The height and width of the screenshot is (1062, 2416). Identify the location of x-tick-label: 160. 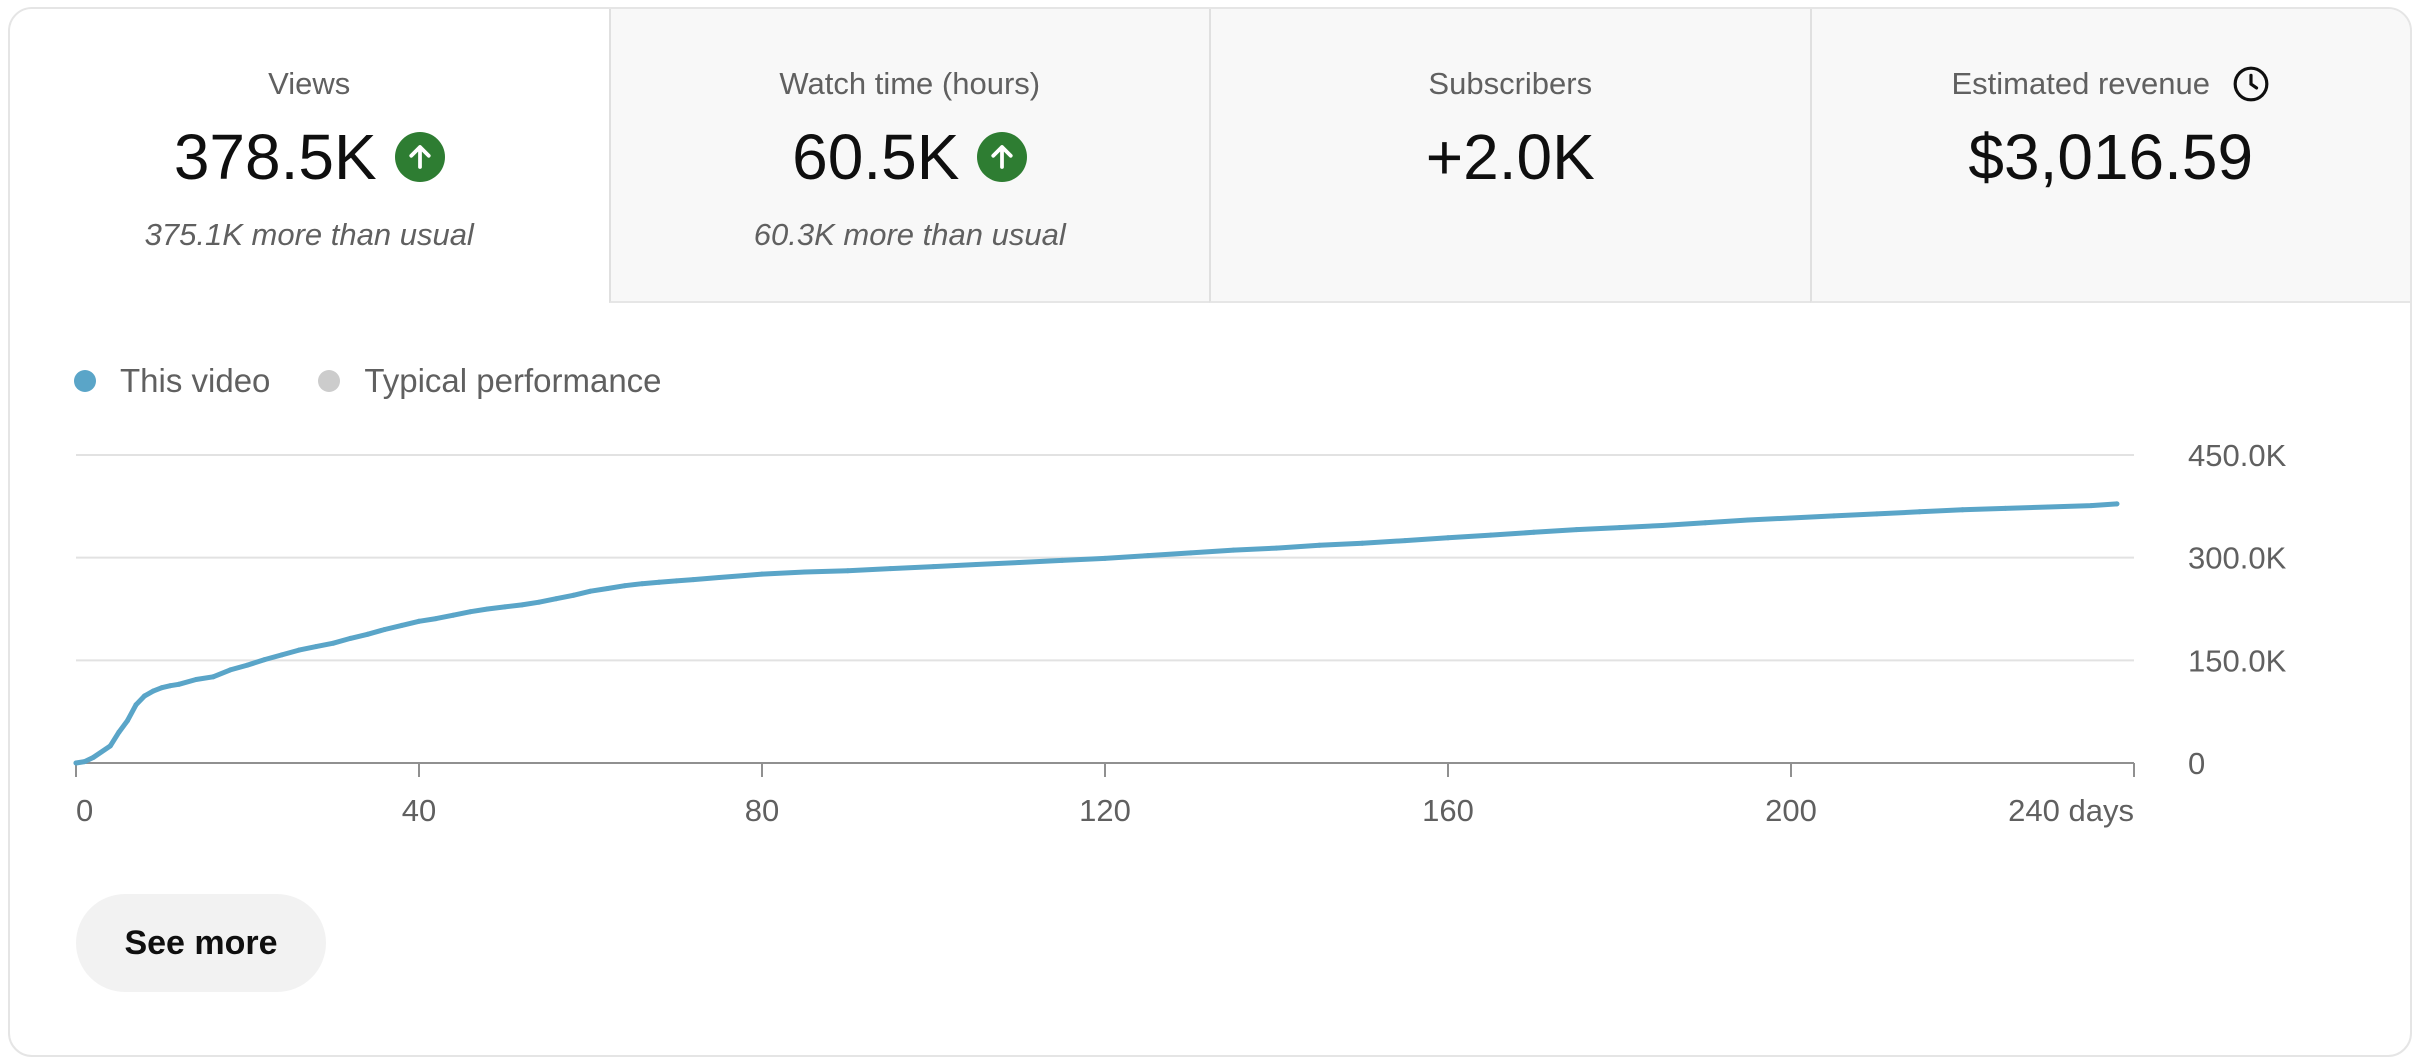
(1448, 810).